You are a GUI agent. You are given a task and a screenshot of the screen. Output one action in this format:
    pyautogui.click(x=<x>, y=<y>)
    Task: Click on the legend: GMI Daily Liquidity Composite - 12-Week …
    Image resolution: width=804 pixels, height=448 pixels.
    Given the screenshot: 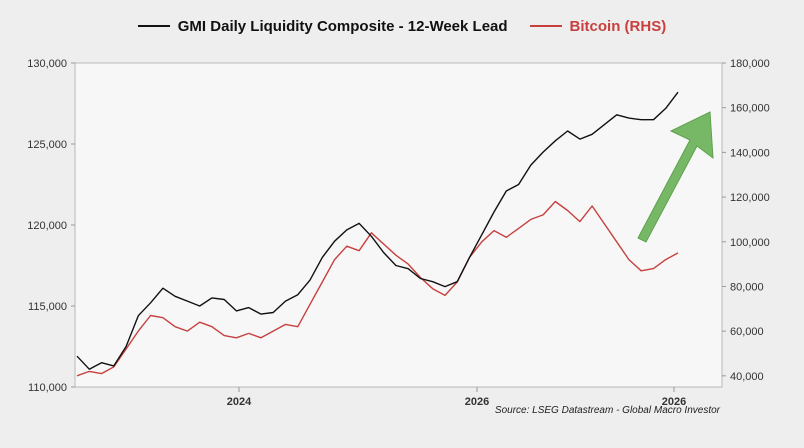 What is the action you would take?
    pyautogui.click(x=402, y=26)
    